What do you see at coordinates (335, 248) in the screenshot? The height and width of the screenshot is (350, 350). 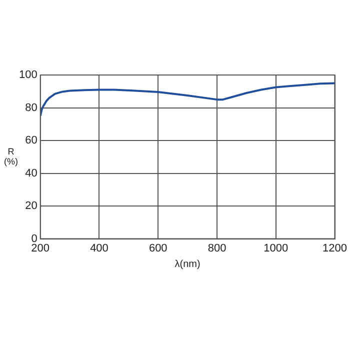 I see `x-tick-label: 1200` at bounding box center [335, 248].